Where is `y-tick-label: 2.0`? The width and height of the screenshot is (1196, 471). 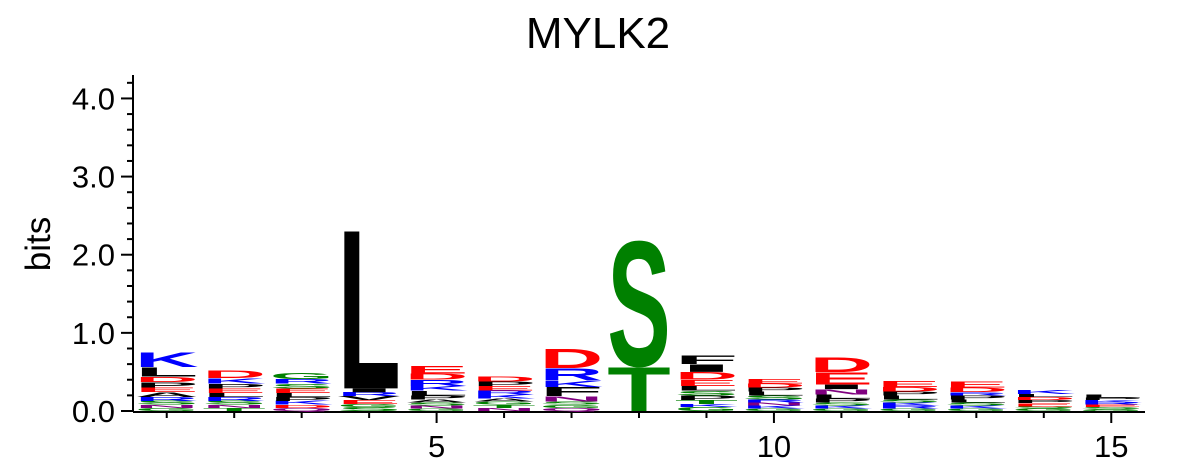
y-tick-label: 2.0 is located at coordinates (93, 255).